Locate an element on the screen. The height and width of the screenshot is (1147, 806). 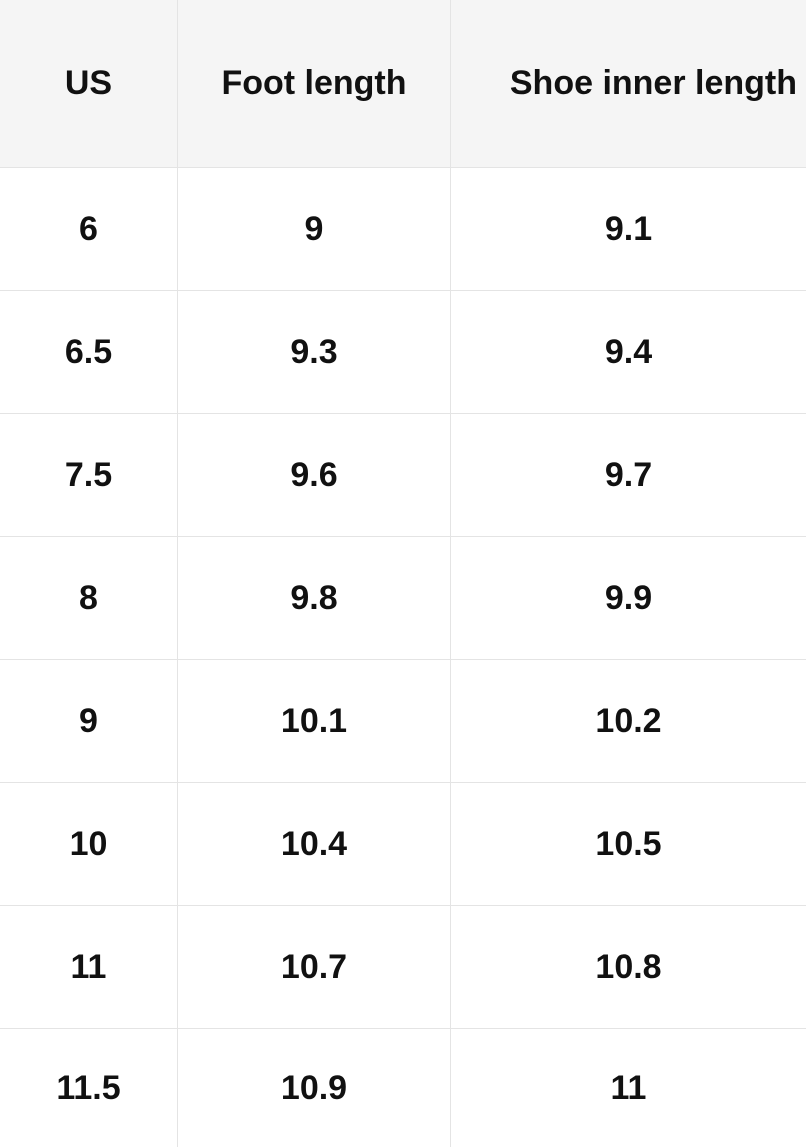
table-cell: 10.1 is located at coordinates (314, 721).